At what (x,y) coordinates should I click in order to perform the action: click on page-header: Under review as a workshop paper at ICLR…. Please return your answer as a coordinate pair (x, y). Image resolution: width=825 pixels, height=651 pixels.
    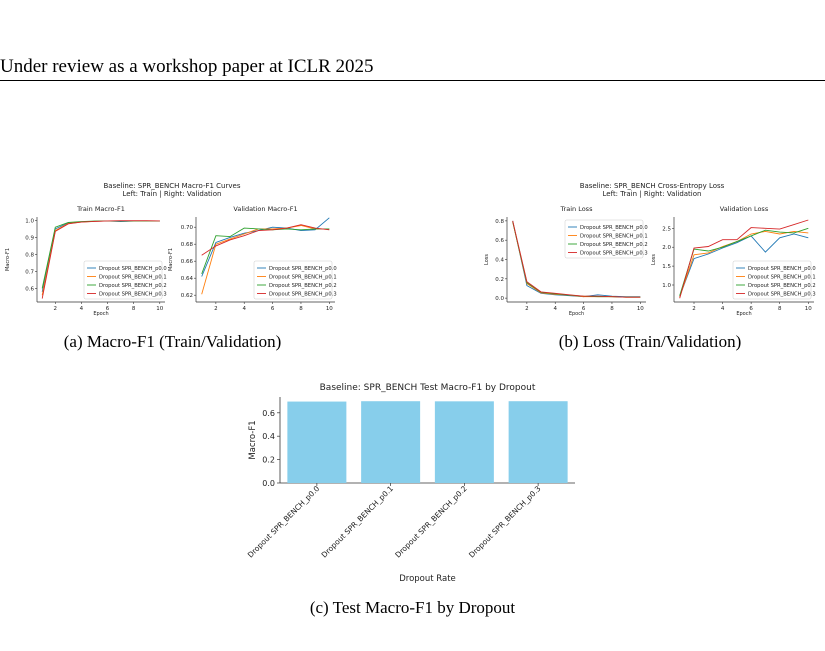
    Looking at the image, I should click on (187, 66).